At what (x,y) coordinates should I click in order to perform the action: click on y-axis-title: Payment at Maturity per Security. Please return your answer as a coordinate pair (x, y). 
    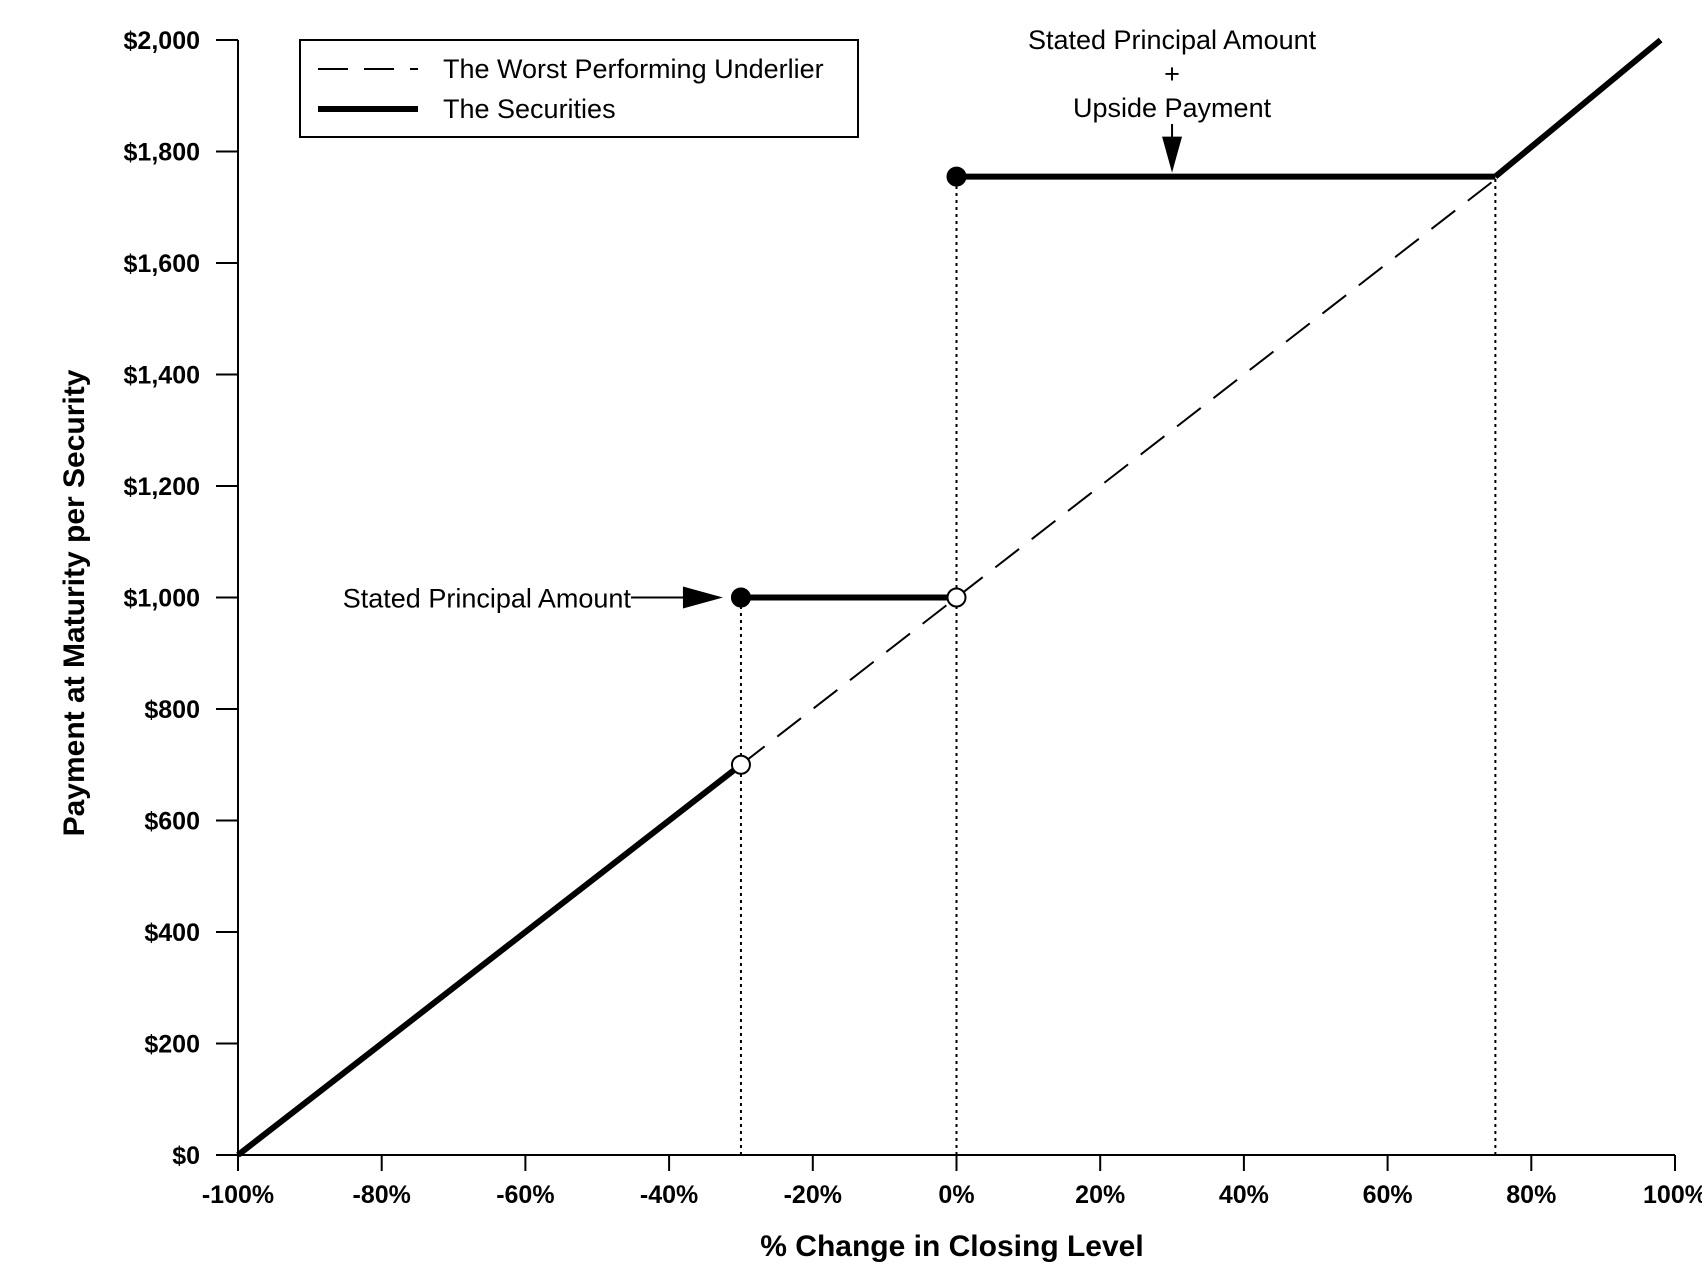
    Looking at the image, I should click on (74, 602).